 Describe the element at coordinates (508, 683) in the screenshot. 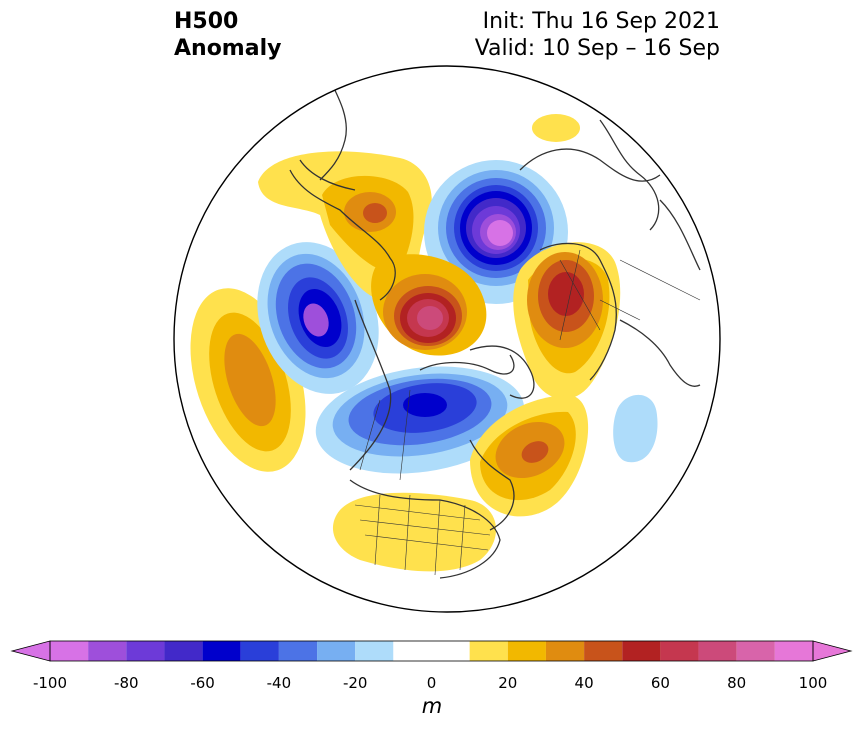

I see `colorbar-tick-label: 20` at that location.